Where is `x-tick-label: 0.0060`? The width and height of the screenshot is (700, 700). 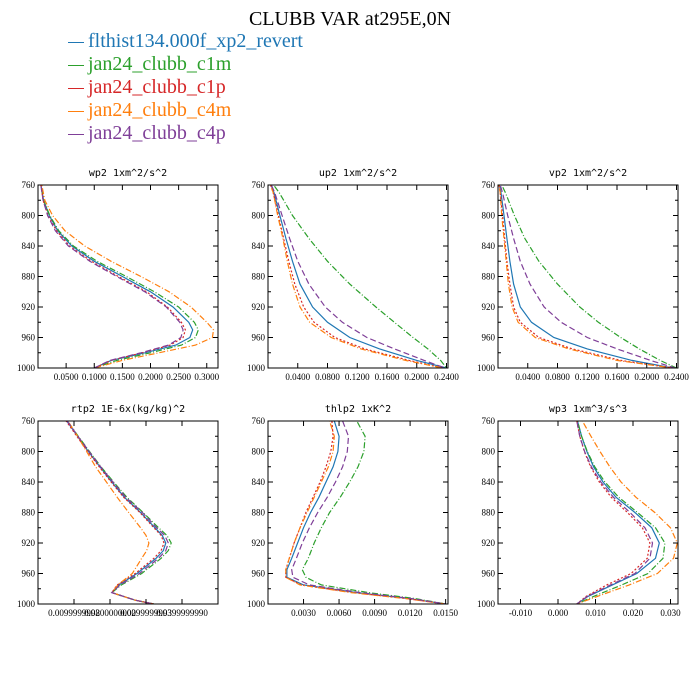
x-tick-label: 0.0060 is located at coordinates (339, 613).